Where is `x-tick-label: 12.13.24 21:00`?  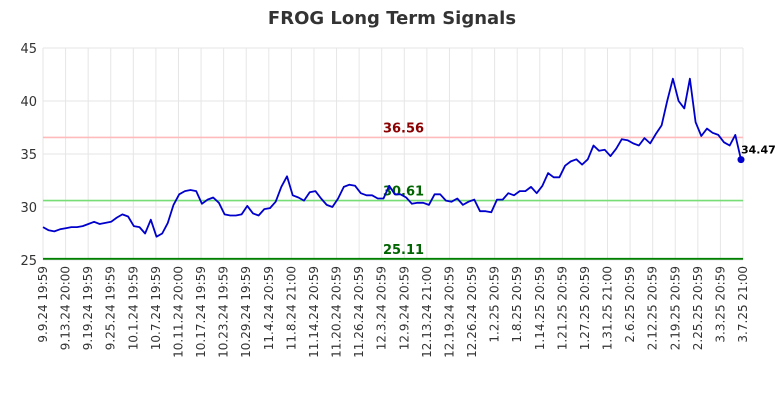 x-tick-label: 12.13.24 21:00 is located at coordinates (427, 312).